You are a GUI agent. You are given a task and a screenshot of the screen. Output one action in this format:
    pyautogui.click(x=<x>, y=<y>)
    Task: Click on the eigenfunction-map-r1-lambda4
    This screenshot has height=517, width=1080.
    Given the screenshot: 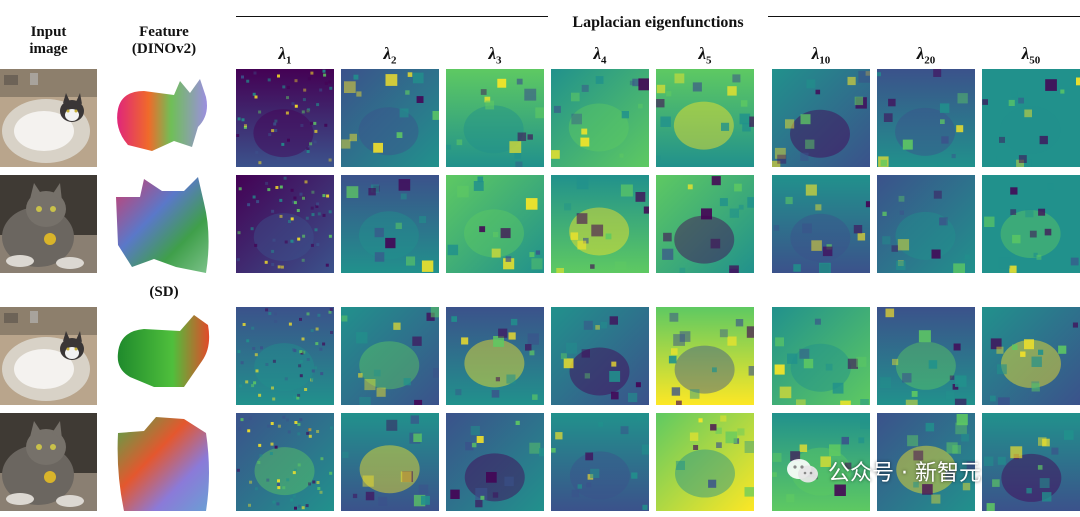 What is the action you would take?
    pyautogui.click(x=600, y=118)
    